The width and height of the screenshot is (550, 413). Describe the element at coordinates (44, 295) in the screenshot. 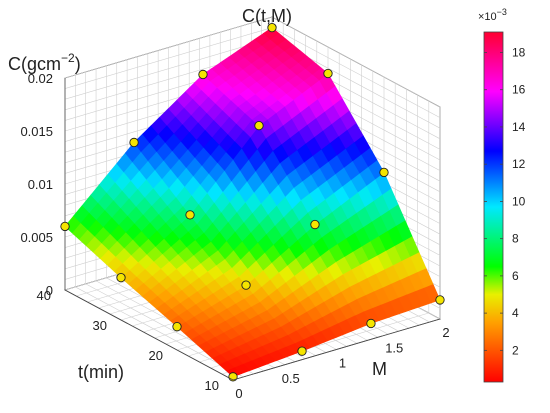

I see `y-tick-label: 40` at that location.